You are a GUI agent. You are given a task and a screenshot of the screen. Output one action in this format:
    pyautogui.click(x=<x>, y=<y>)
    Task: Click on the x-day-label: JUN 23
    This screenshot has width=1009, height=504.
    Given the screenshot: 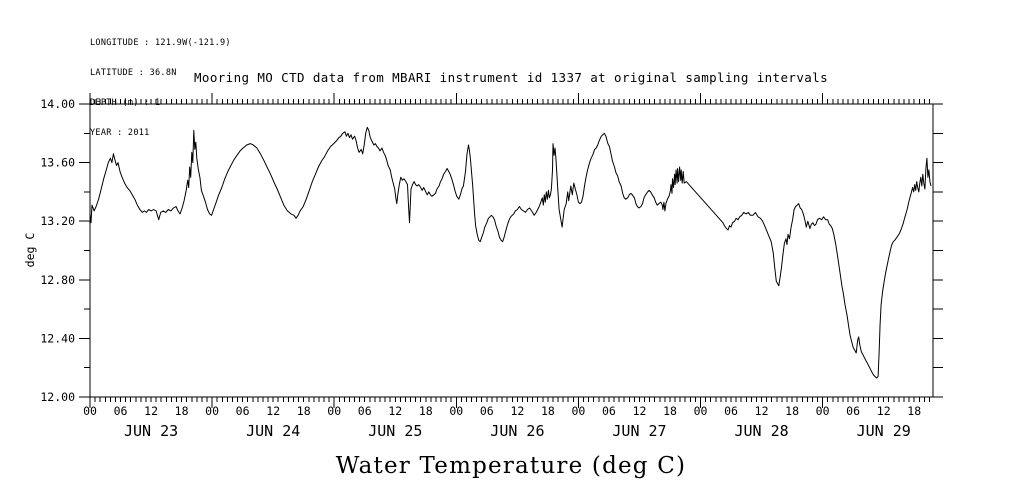 What is the action you would take?
    pyautogui.click(x=151, y=431)
    